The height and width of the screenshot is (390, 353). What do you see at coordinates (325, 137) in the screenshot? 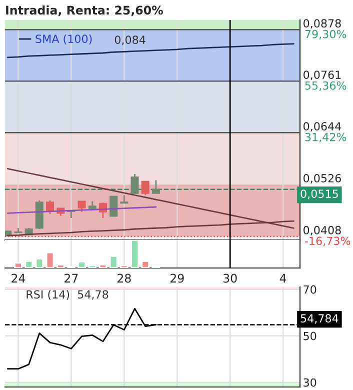
I see `text: 31,42%` at bounding box center [325, 137].